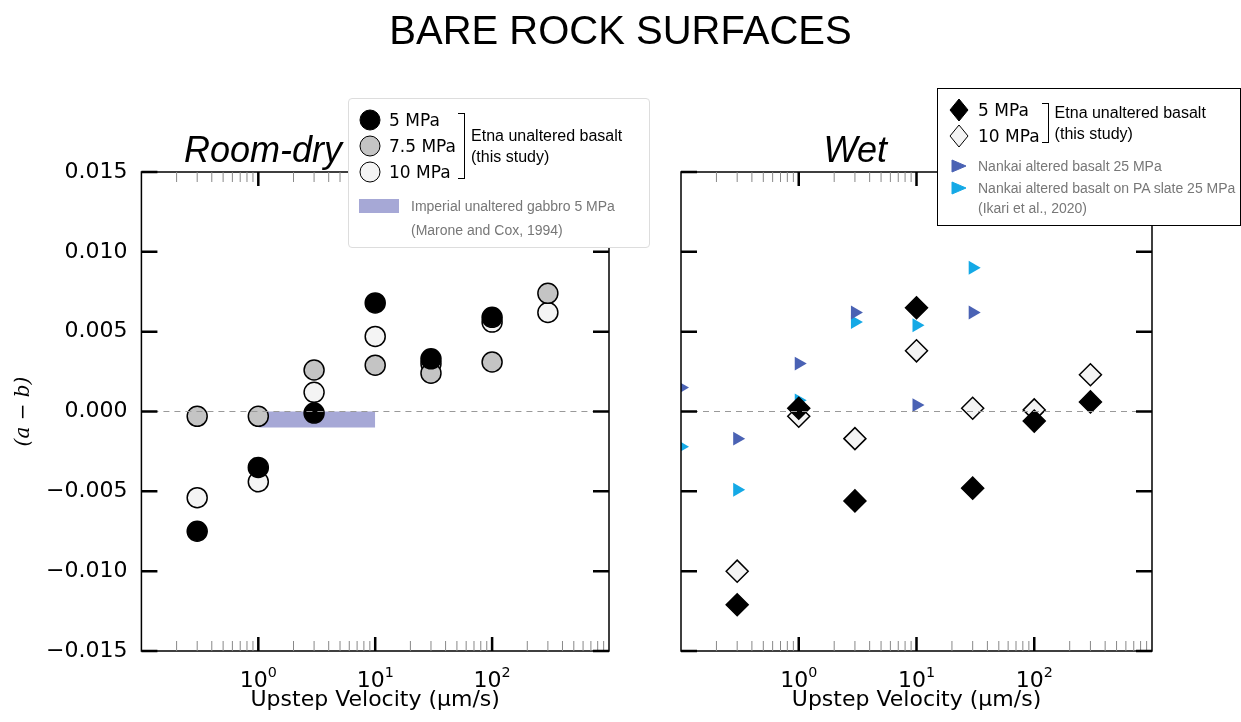 The width and height of the screenshot is (1241, 722). What do you see at coordinates (856, 149) in the screenshot?
I see `chart-title: Wet` at bounding box center [856, 149].